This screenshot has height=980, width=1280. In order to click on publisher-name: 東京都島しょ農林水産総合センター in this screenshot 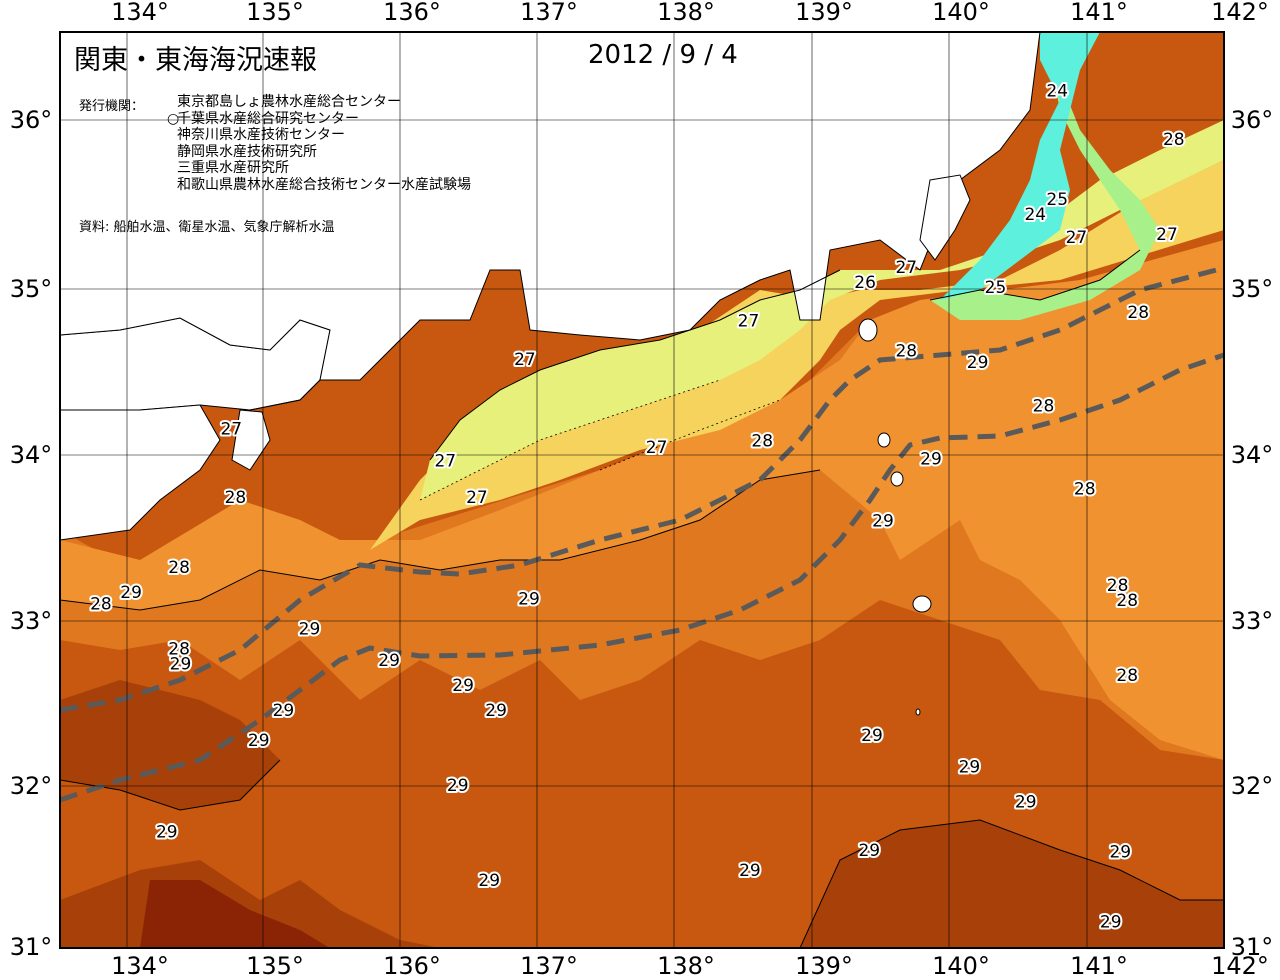, I will do `click(289, 102)`.